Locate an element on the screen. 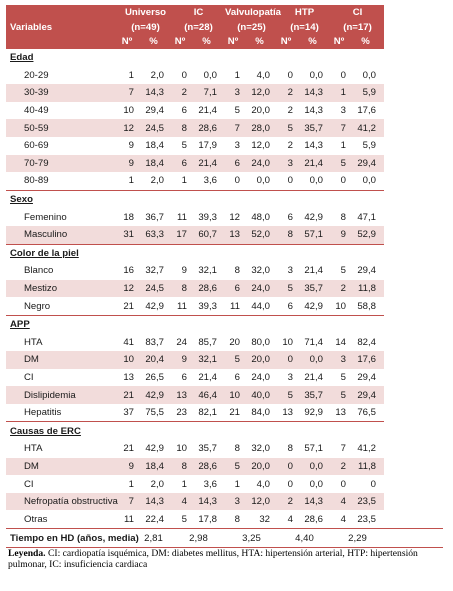 Image resolution: width=453 pixels, height=591 pixels. table-row: 20-29 1 2,0 0 0,0 1 4,0 0 0,0 0 0,0 is located at coordinates (224, 76).